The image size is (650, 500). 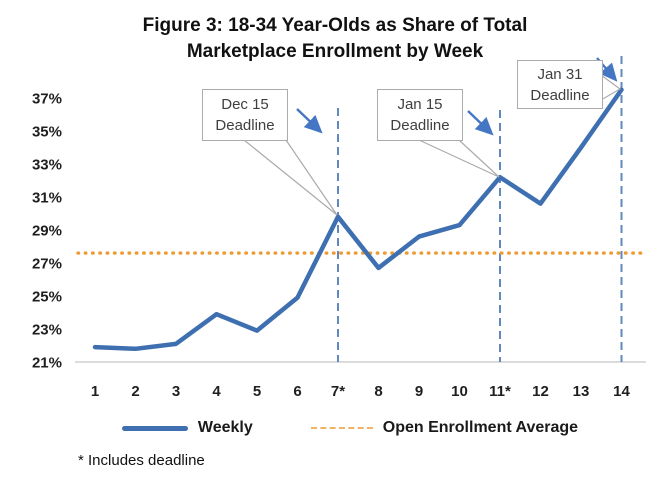 I want to click on y-tick-label: 37%, so click(x=47, y=99).